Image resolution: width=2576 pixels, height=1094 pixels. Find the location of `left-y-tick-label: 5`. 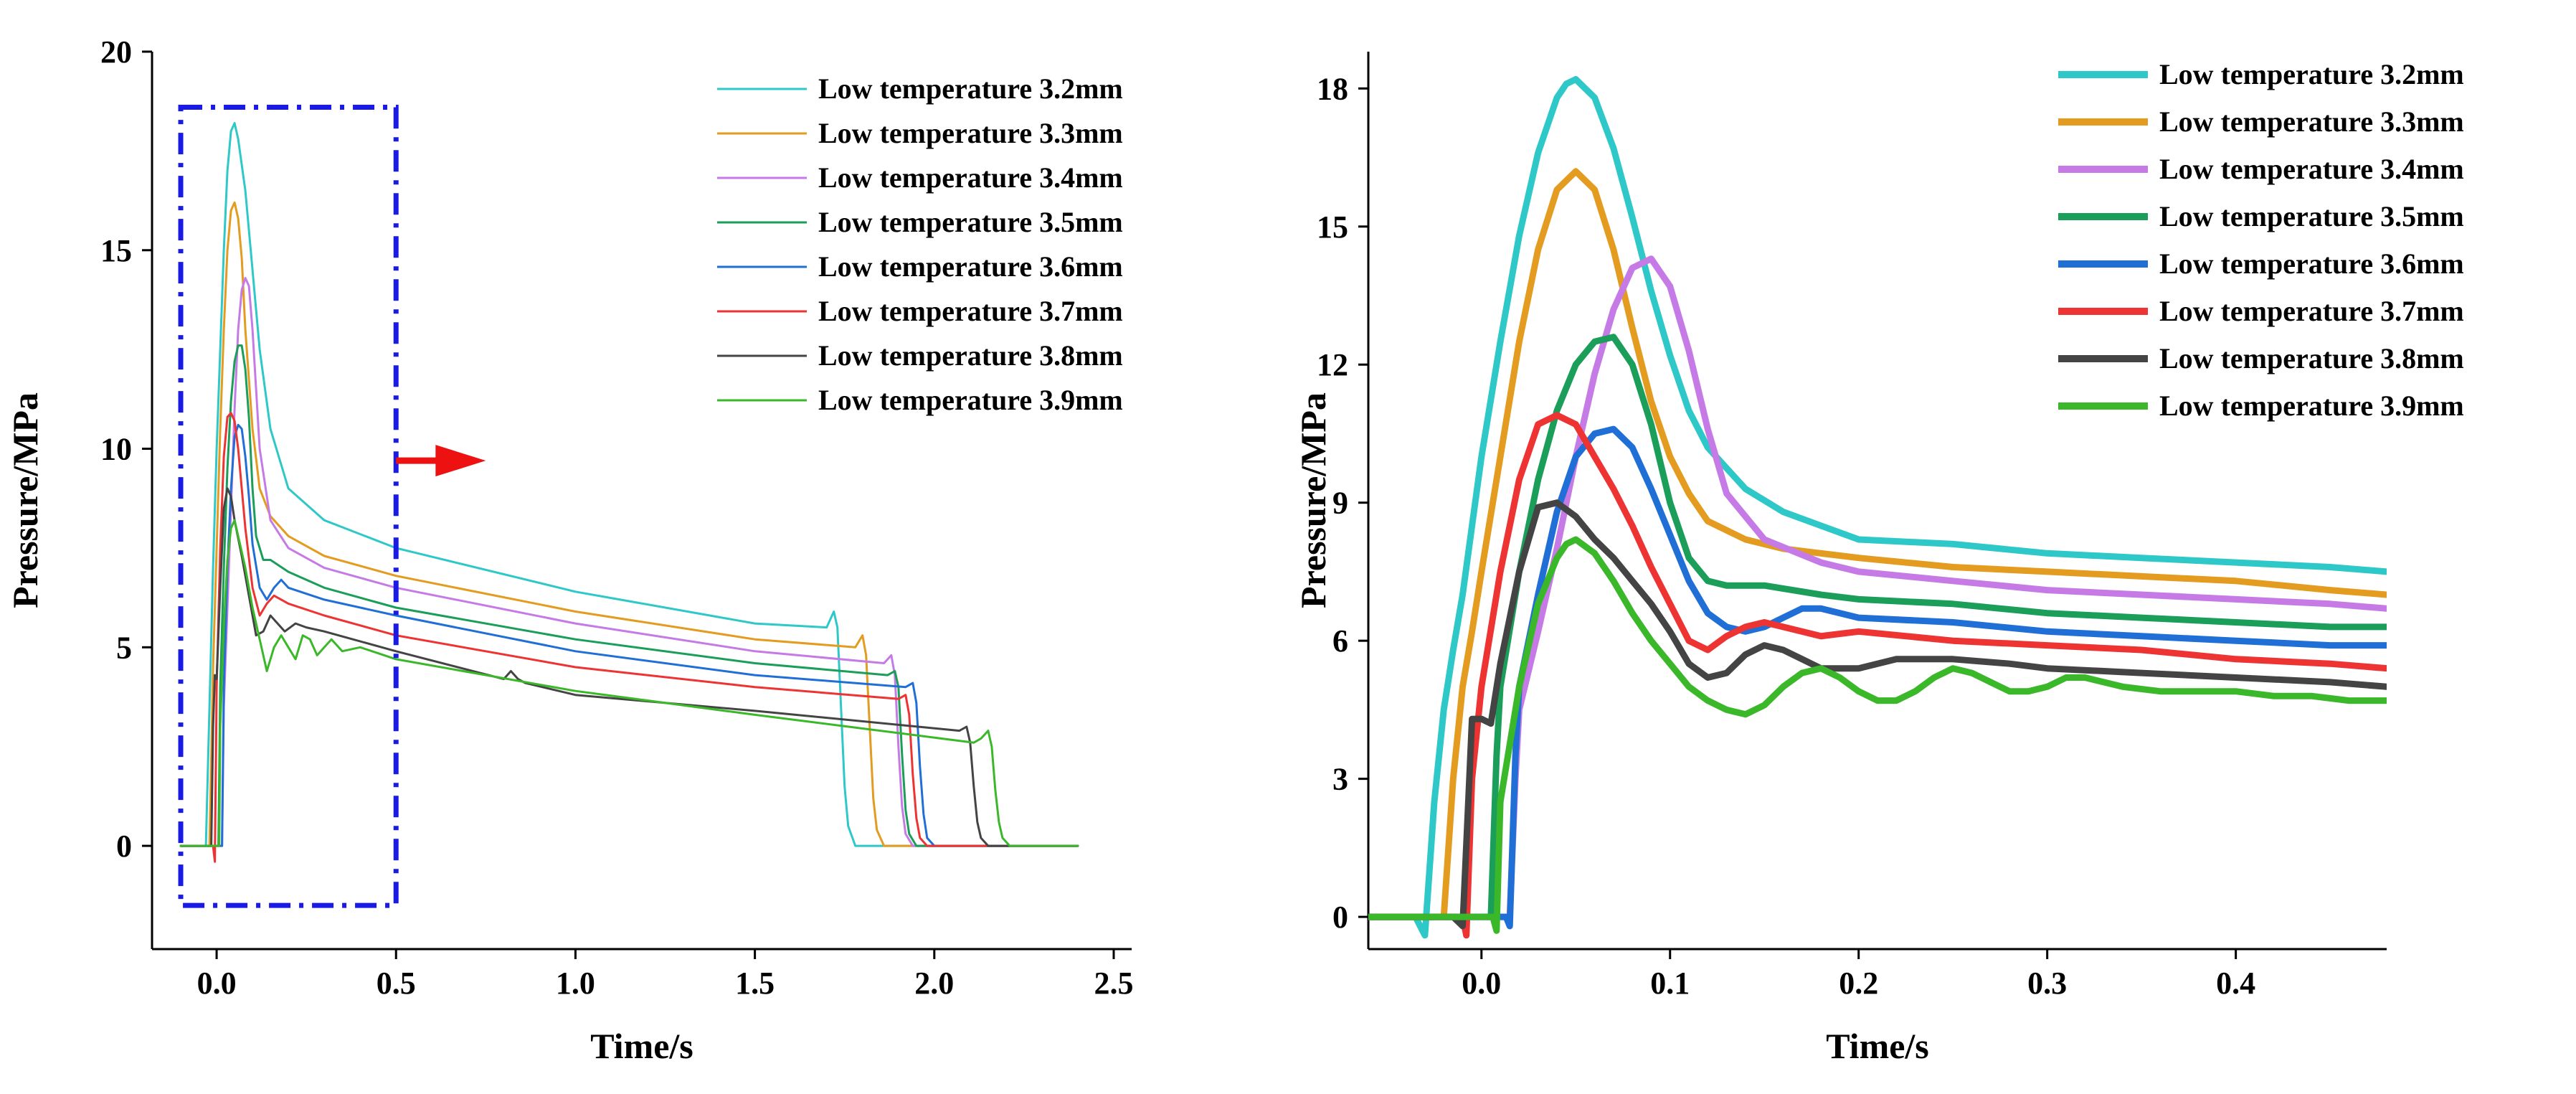

left-y-tick-label: 5 is located at coordinates (124, 647).